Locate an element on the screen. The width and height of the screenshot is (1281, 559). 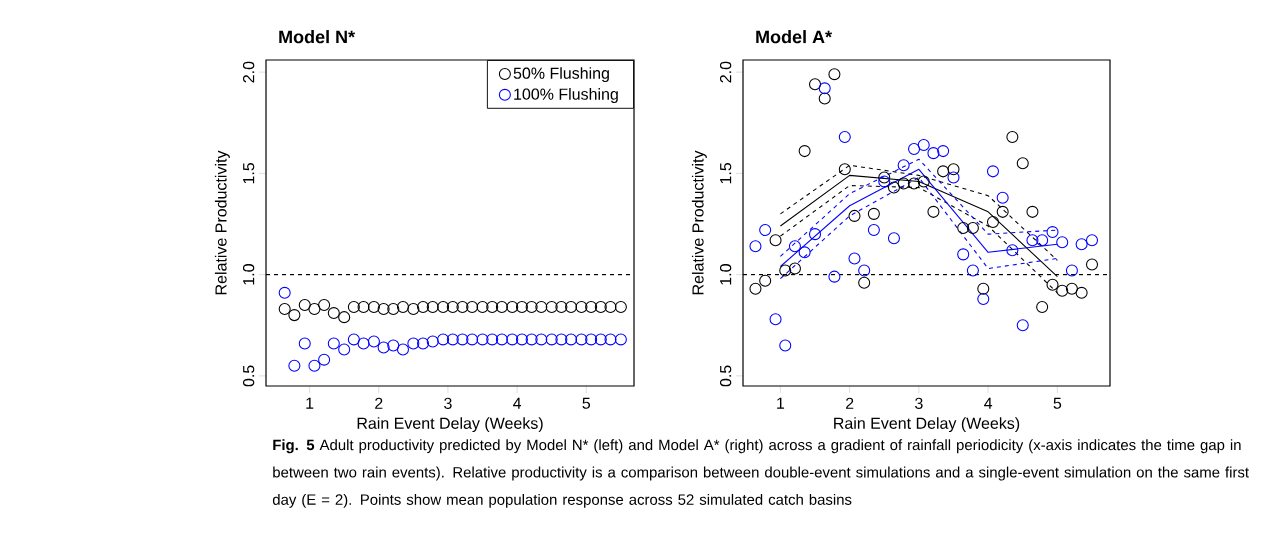
y-tick-label: 2.0 is located at coordinates (248, 72).